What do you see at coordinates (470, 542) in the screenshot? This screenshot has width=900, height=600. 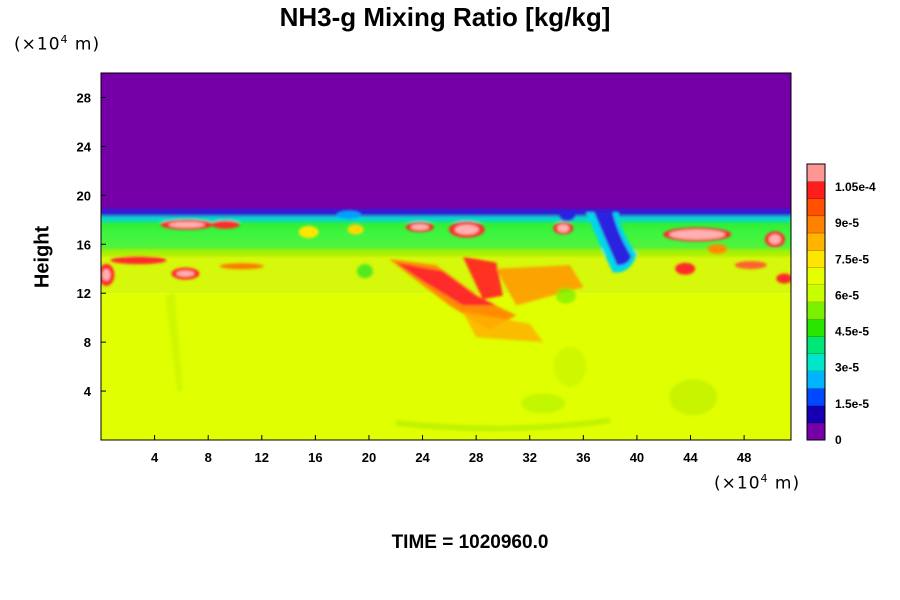 I see `time-label: TIME = 1020960.0` at bounding box center [470, 542].